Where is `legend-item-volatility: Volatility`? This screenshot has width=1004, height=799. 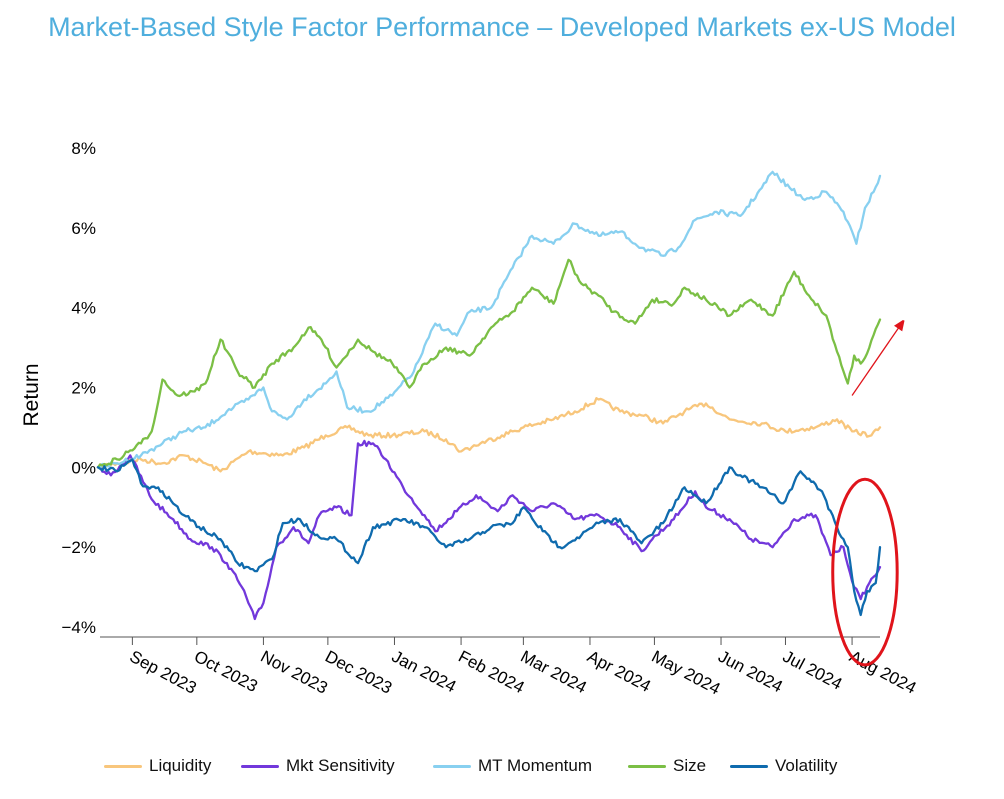
legend-item-volatility: Volatility is located at coordinates (783, 766).